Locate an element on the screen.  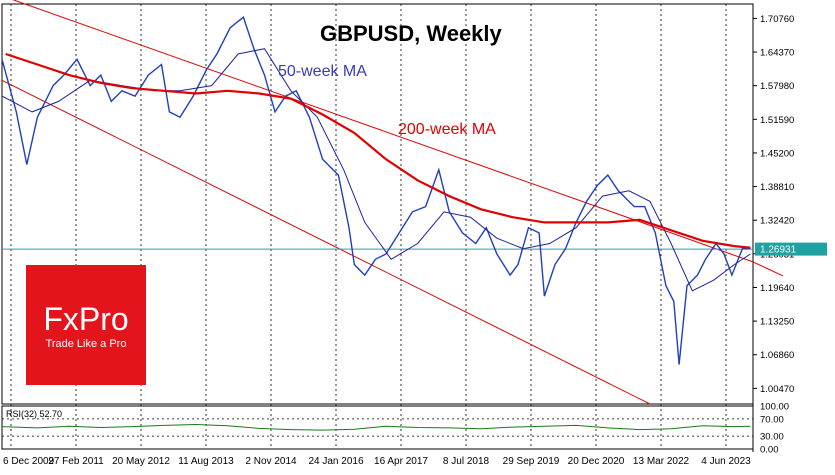
price-tick-label: 1.00470 is located at coordinates (777, 389).